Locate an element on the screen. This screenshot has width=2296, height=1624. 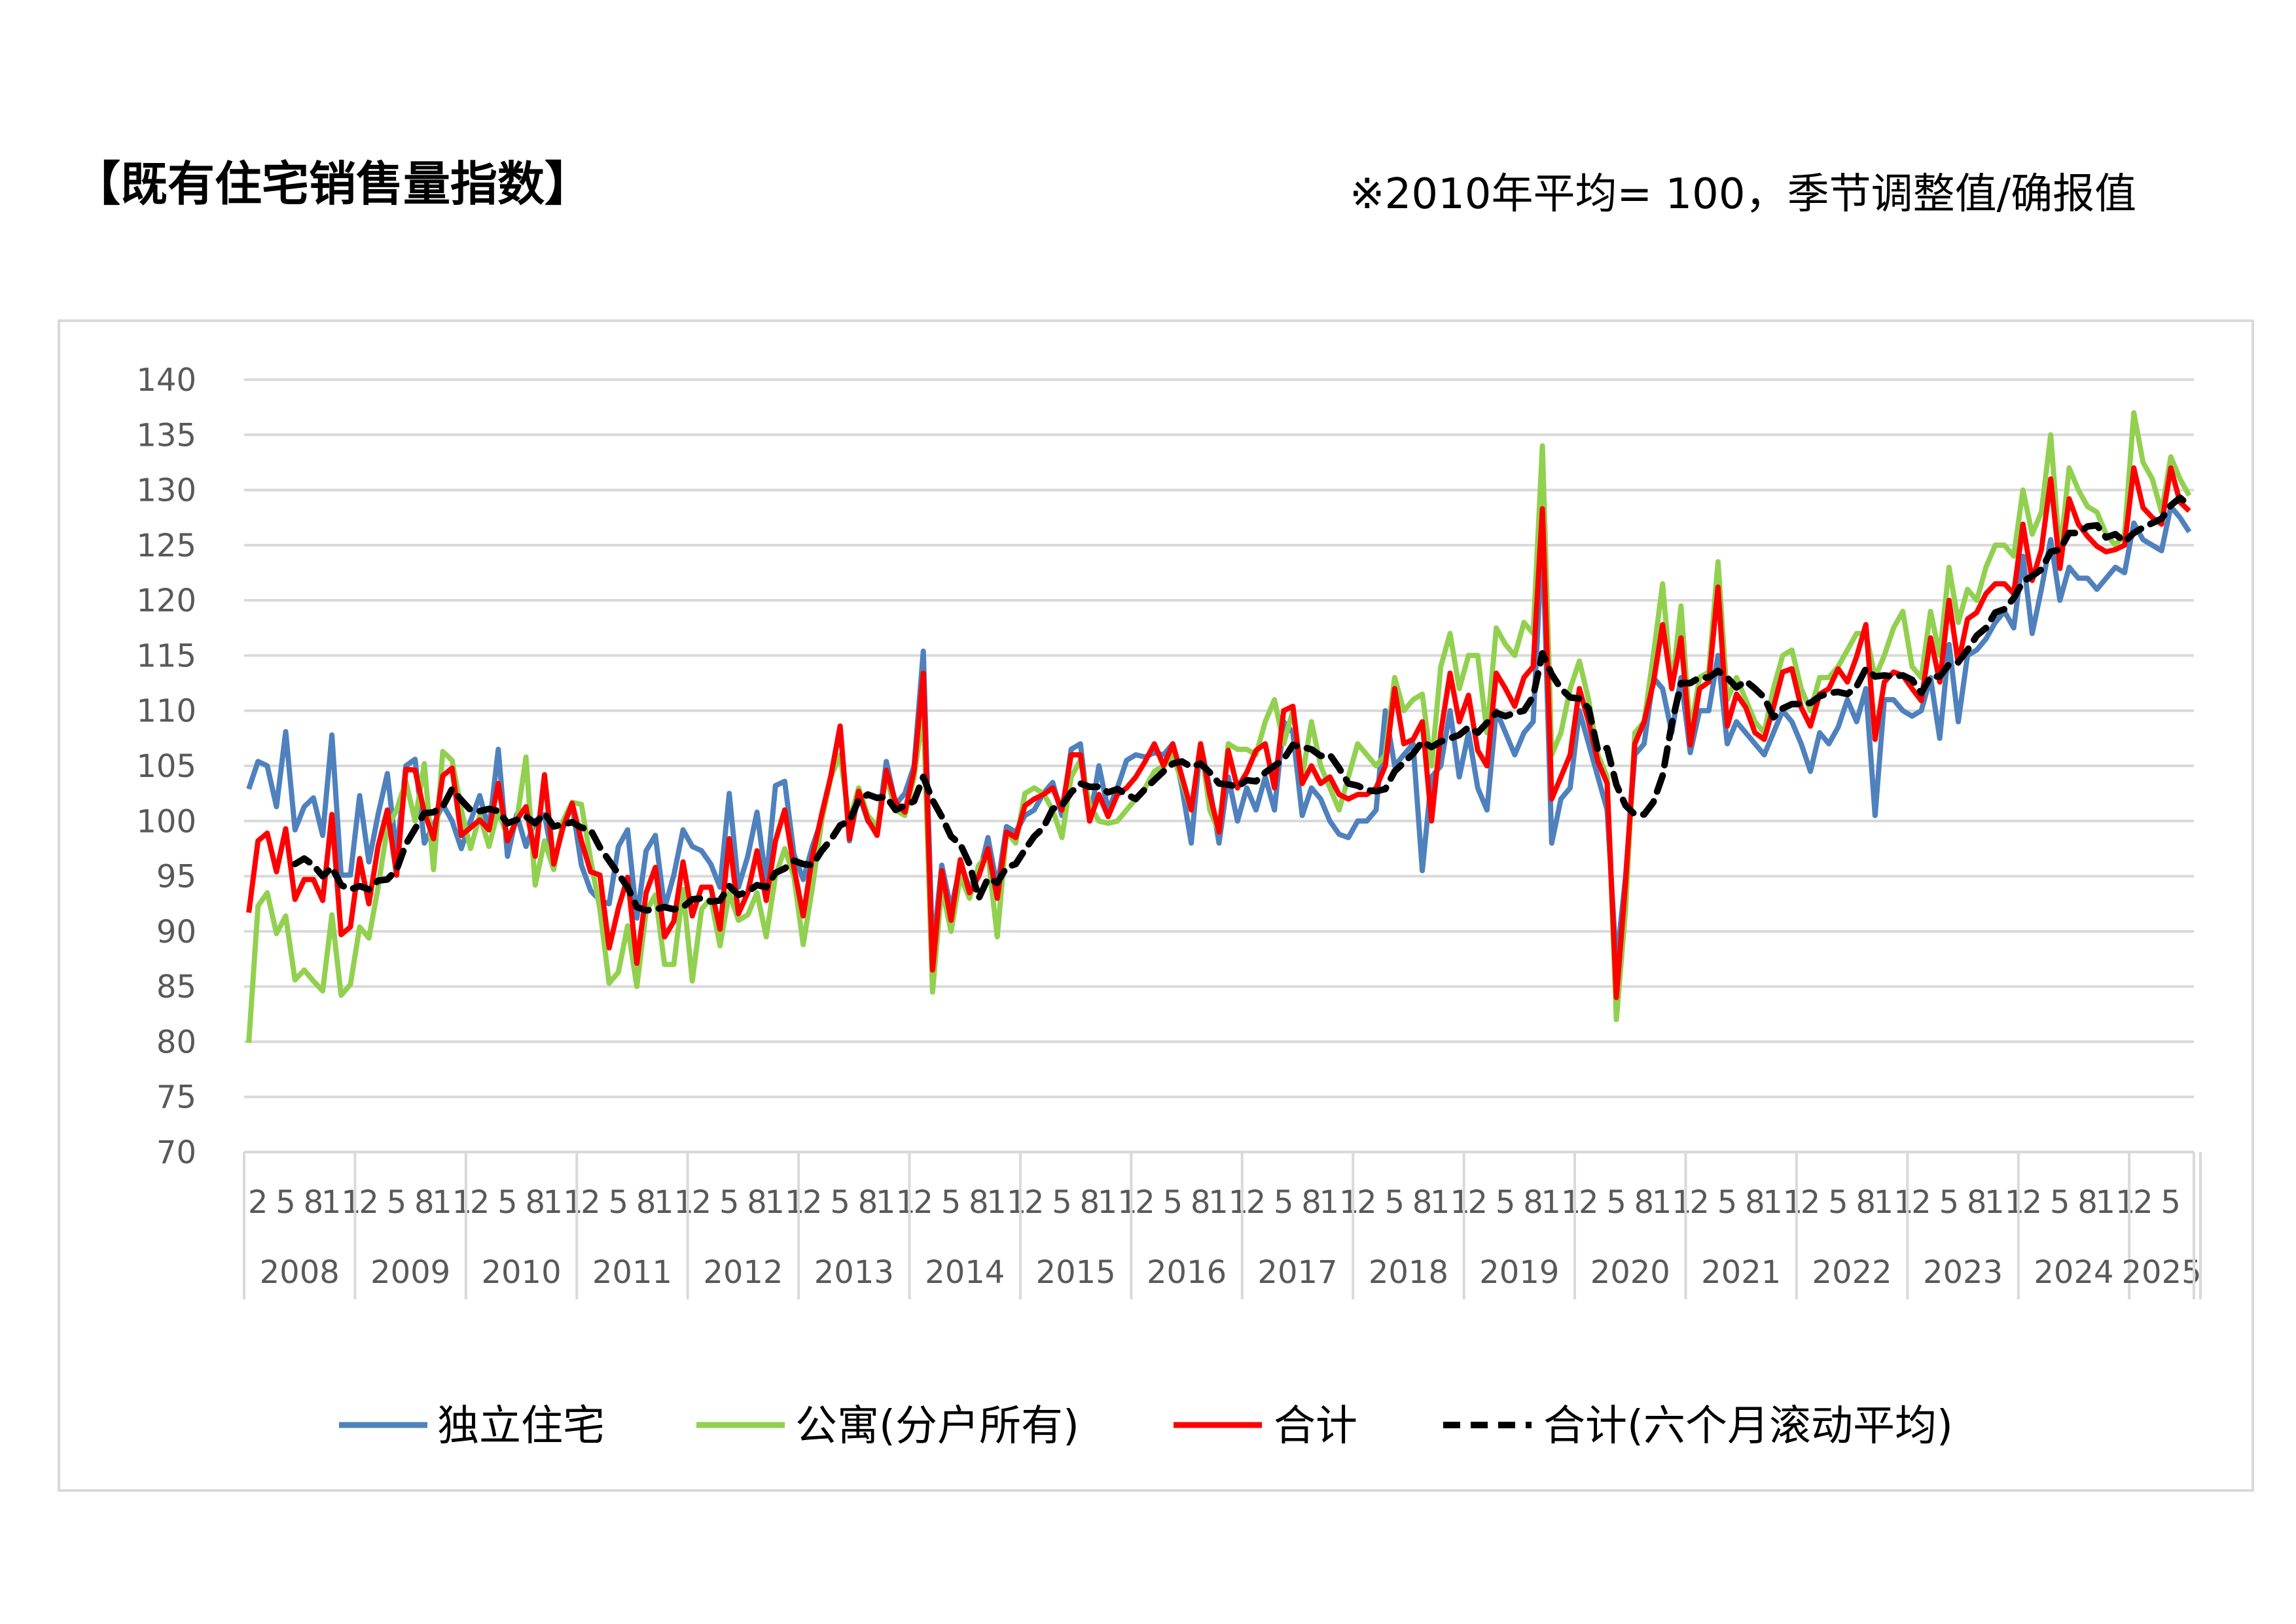
y-tick-label: 130 is located at coordinates (166, 491).